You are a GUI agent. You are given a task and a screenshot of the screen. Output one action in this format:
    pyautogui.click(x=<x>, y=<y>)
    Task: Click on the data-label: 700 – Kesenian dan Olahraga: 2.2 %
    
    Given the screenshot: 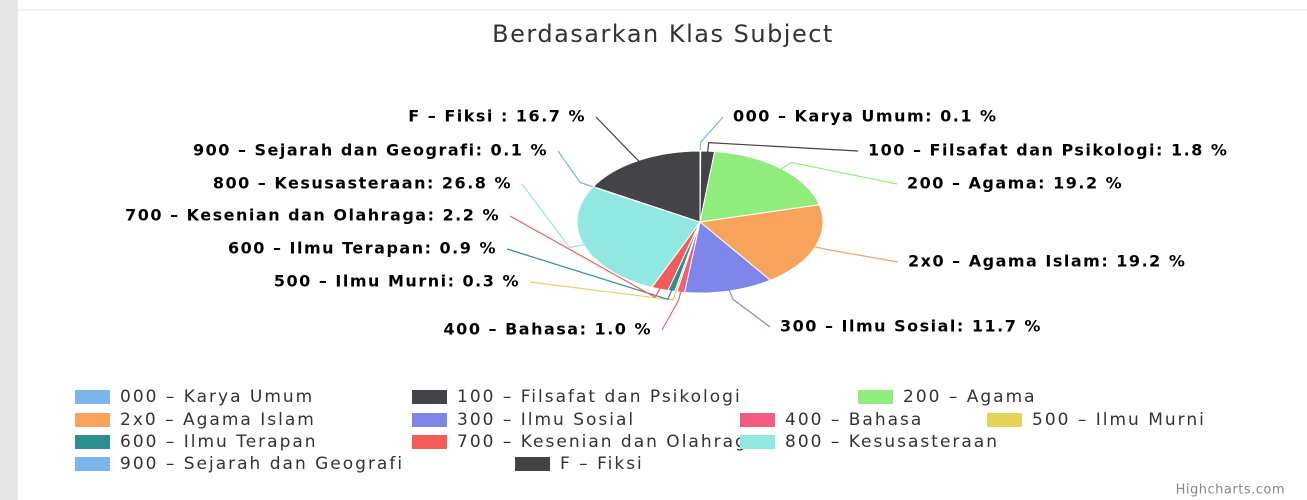 What is the action you would take?
    pyautogui.click(x=312, y=215)
    